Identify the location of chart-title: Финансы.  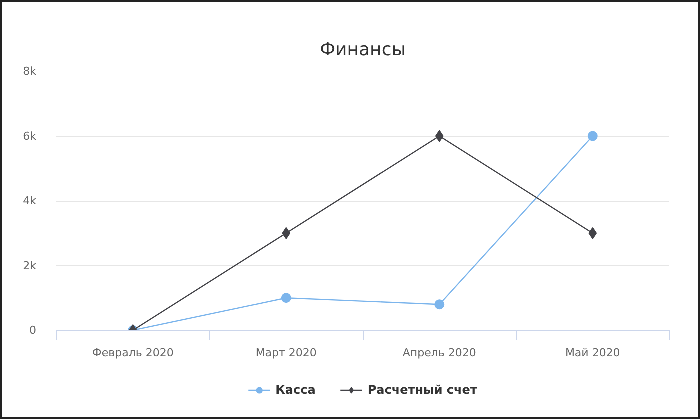
(363, 50).